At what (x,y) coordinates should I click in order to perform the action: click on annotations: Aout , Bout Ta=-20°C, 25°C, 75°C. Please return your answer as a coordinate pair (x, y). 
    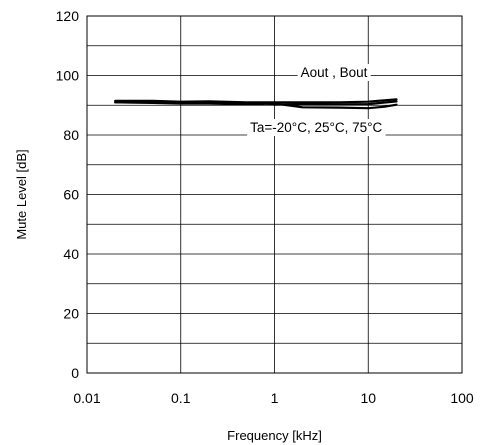
    Looking at the image, I should click on (316, 100).